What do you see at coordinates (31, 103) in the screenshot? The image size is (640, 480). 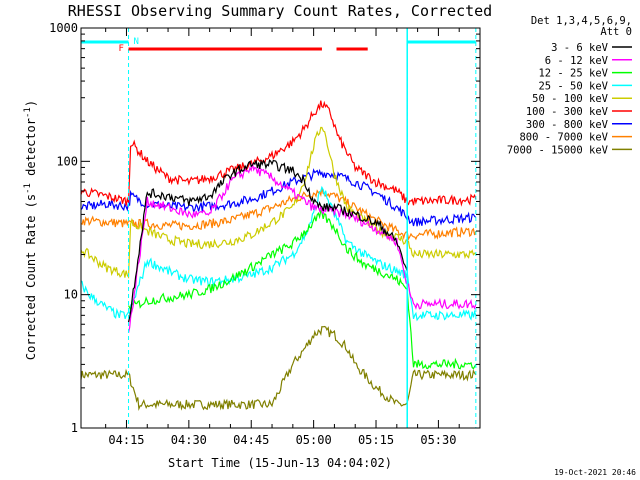 I see `y-label-end: )` at bounding box center [31, 103].